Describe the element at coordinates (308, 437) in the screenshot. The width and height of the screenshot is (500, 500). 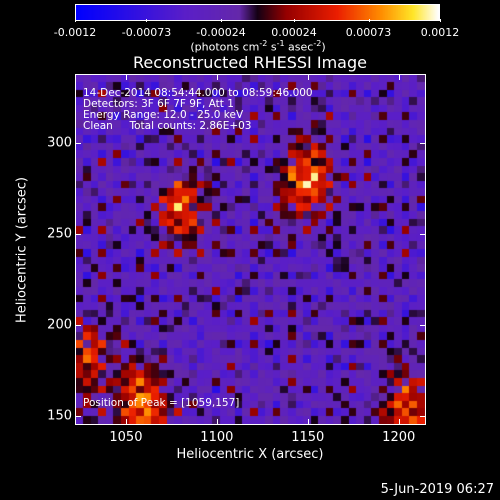
I see `x-tick-label: 1150` at that location.